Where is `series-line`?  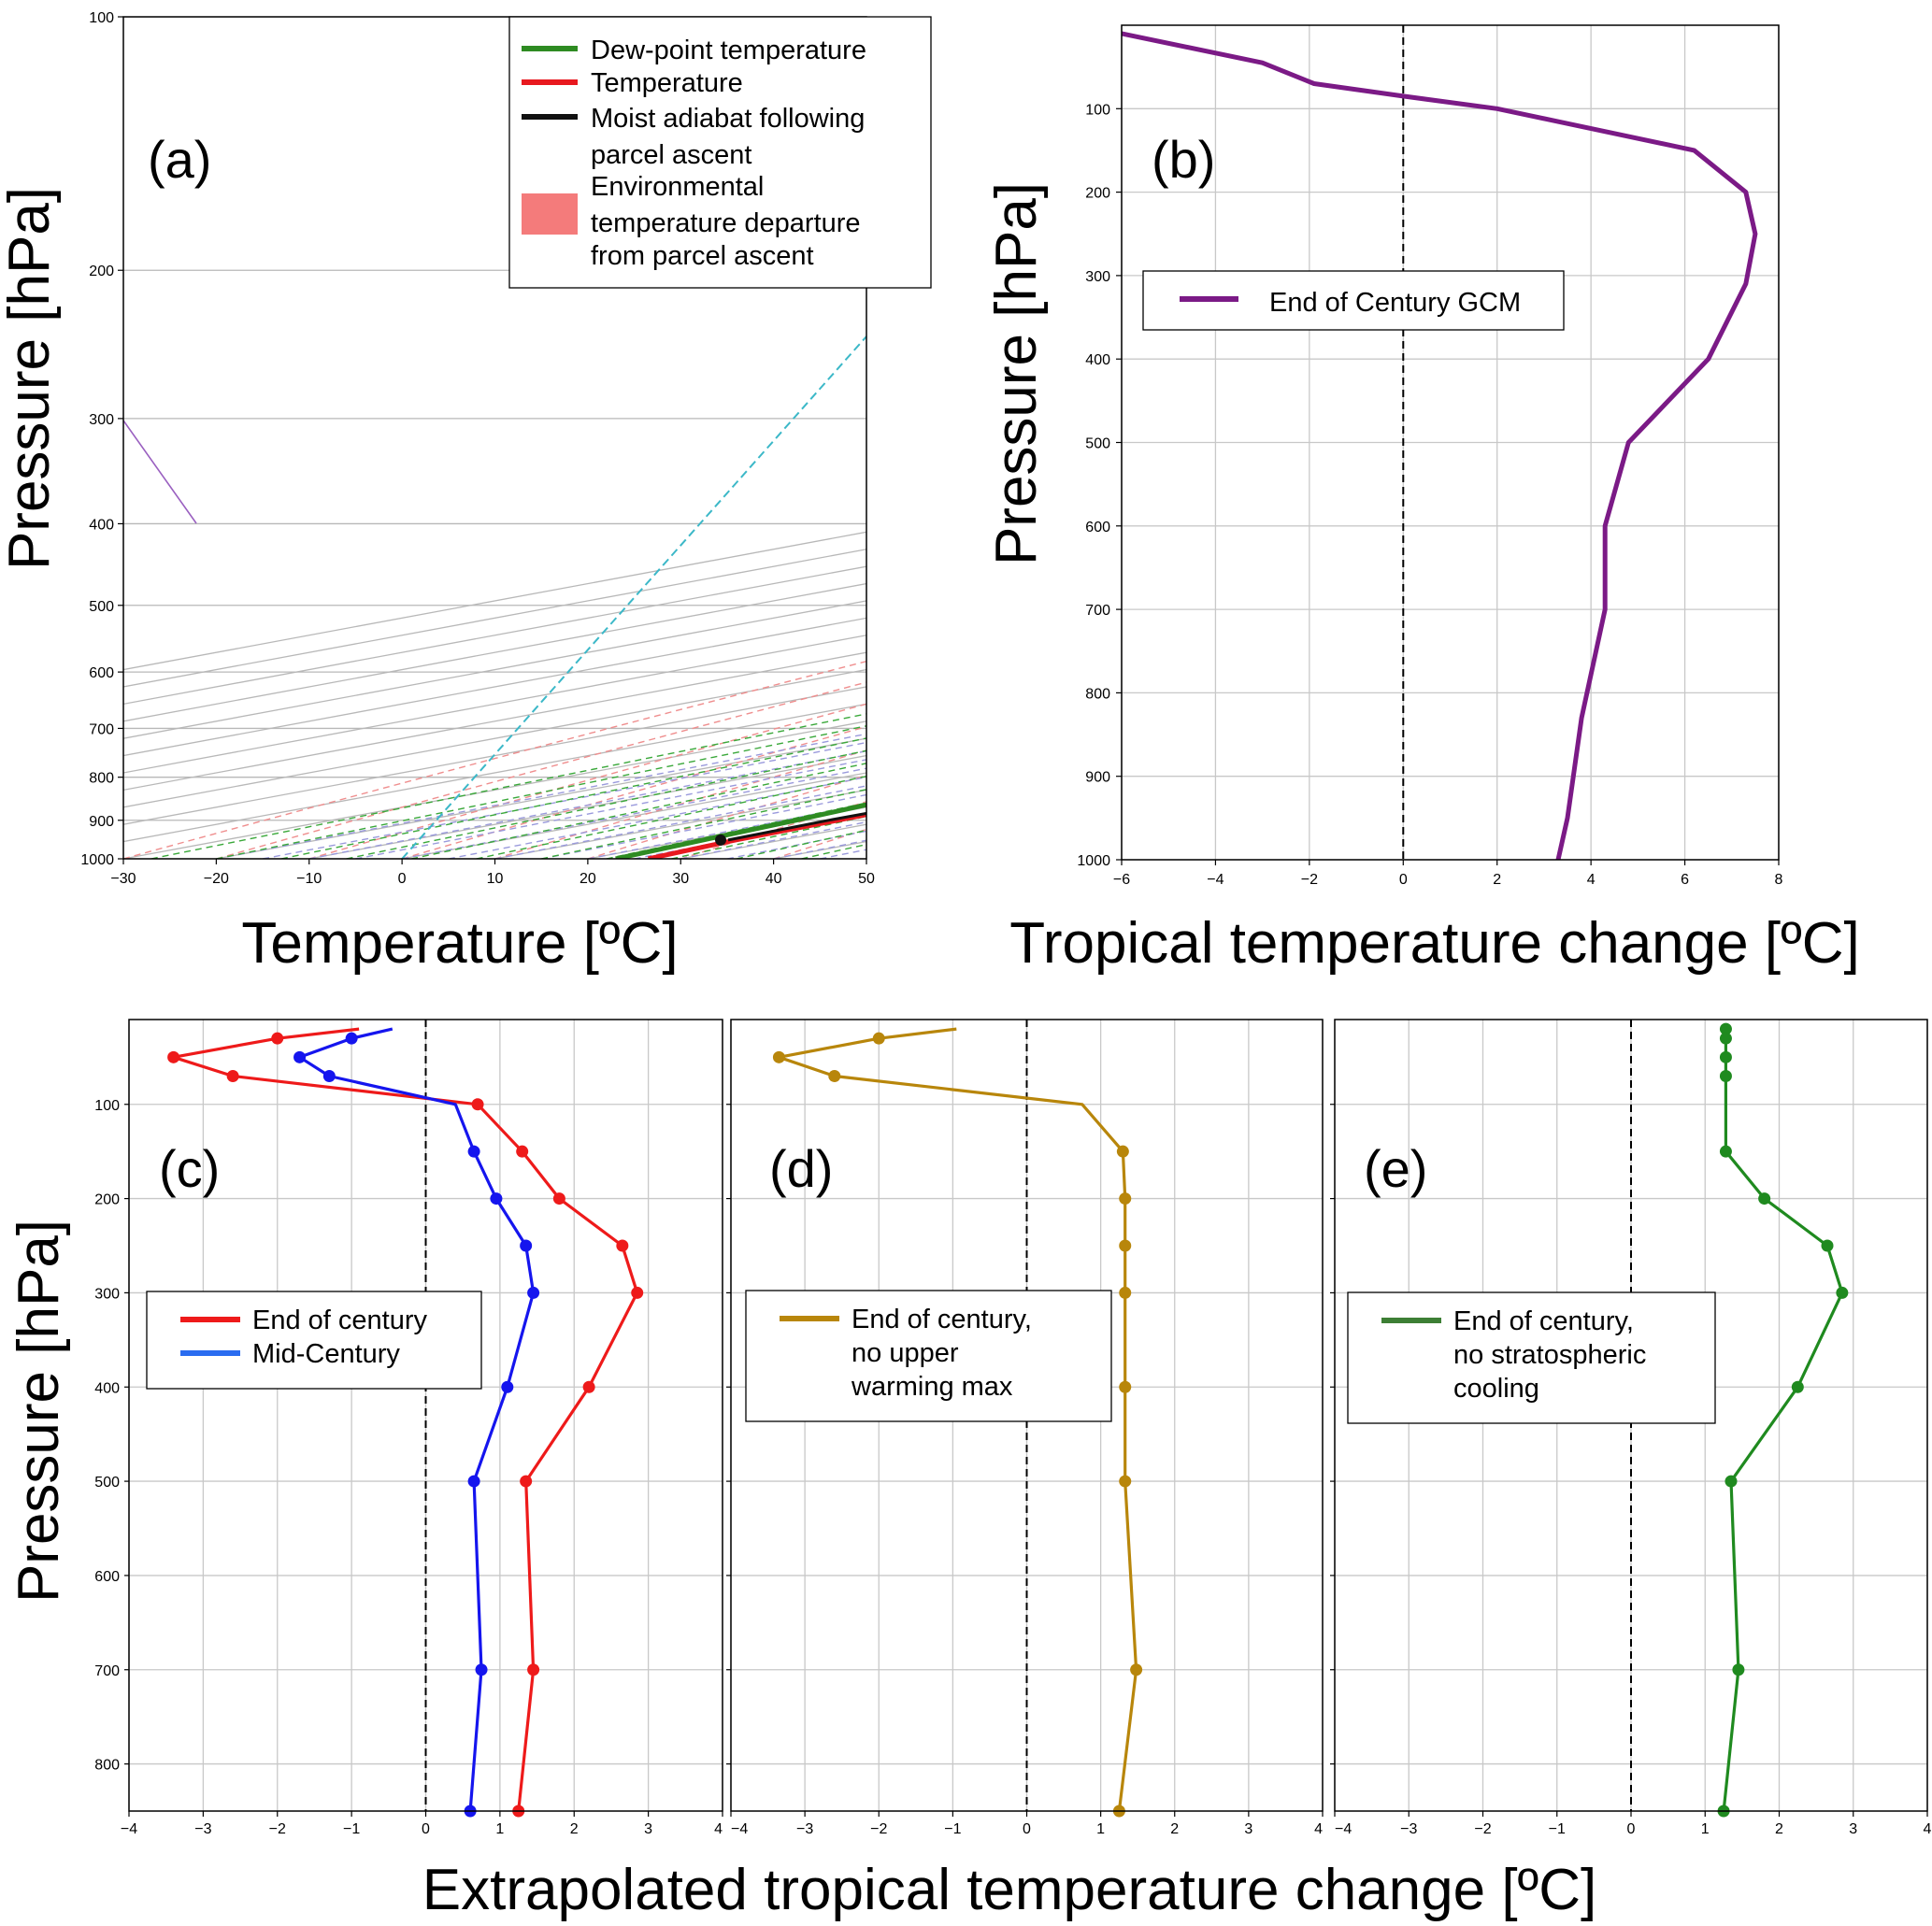
series-line is located at coordinates (1783, 1420).